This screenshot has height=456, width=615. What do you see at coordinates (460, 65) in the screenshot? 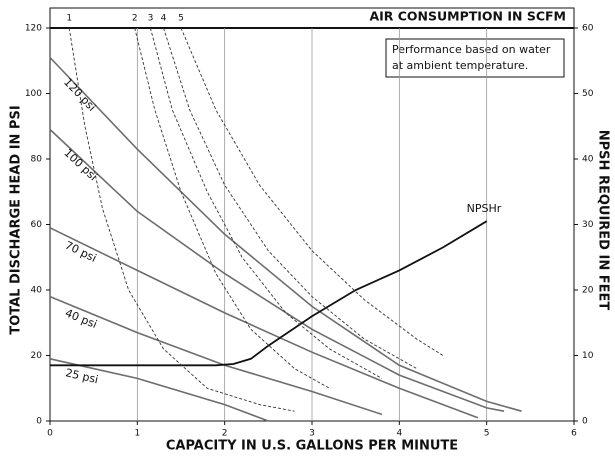
I see `annotation: at ambient temperature.` at bounding box center [460, 65].